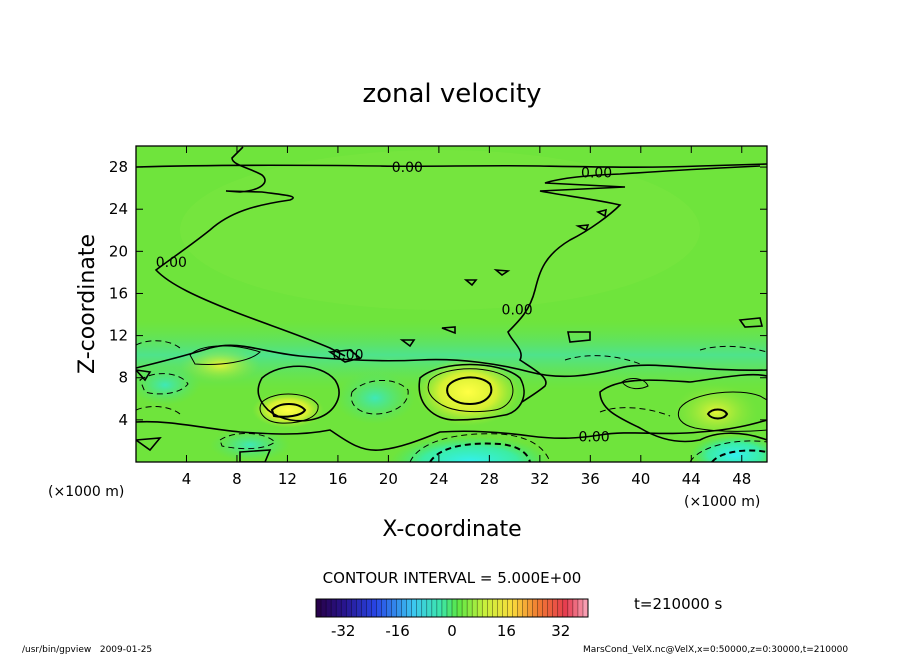 The image size is (904, 654). Describe the element at coordinates (118, 167) in the screenshot. I see `y-tick-label: 28` at that location.